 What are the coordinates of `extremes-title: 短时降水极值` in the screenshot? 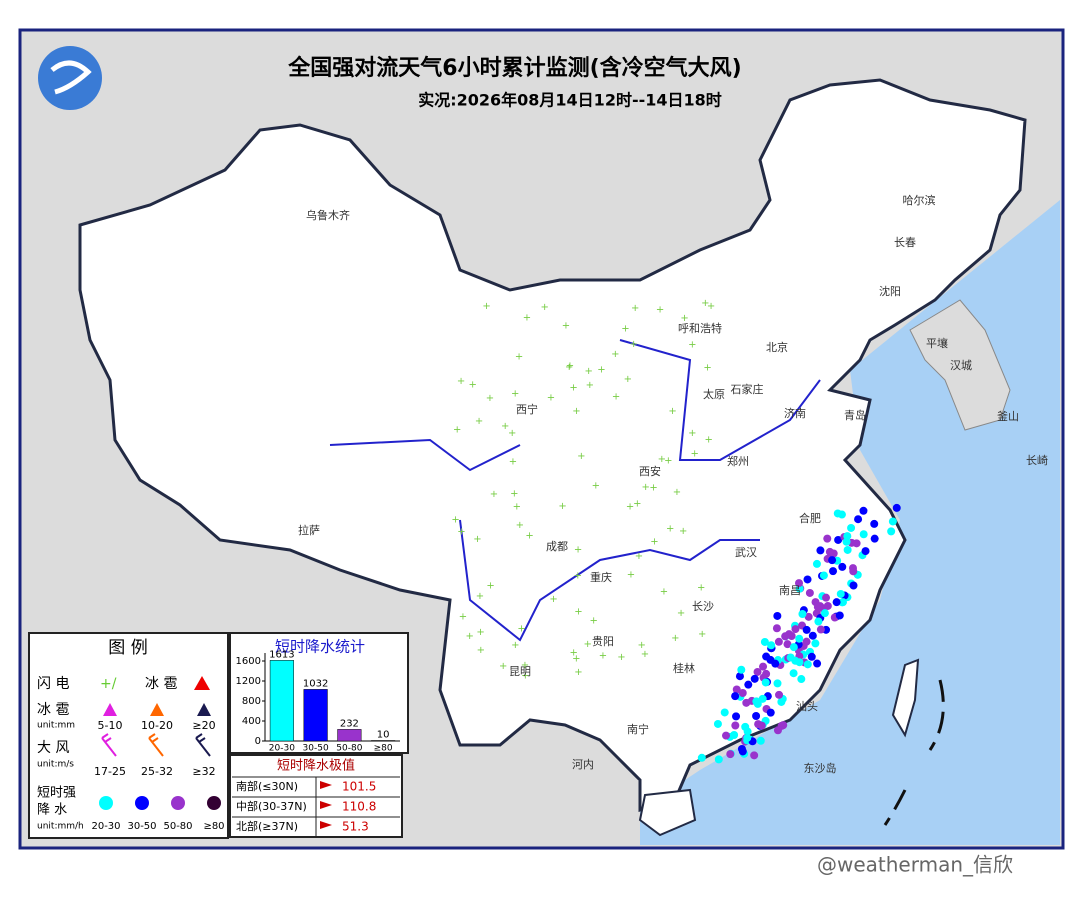 It's located at (316, 766).